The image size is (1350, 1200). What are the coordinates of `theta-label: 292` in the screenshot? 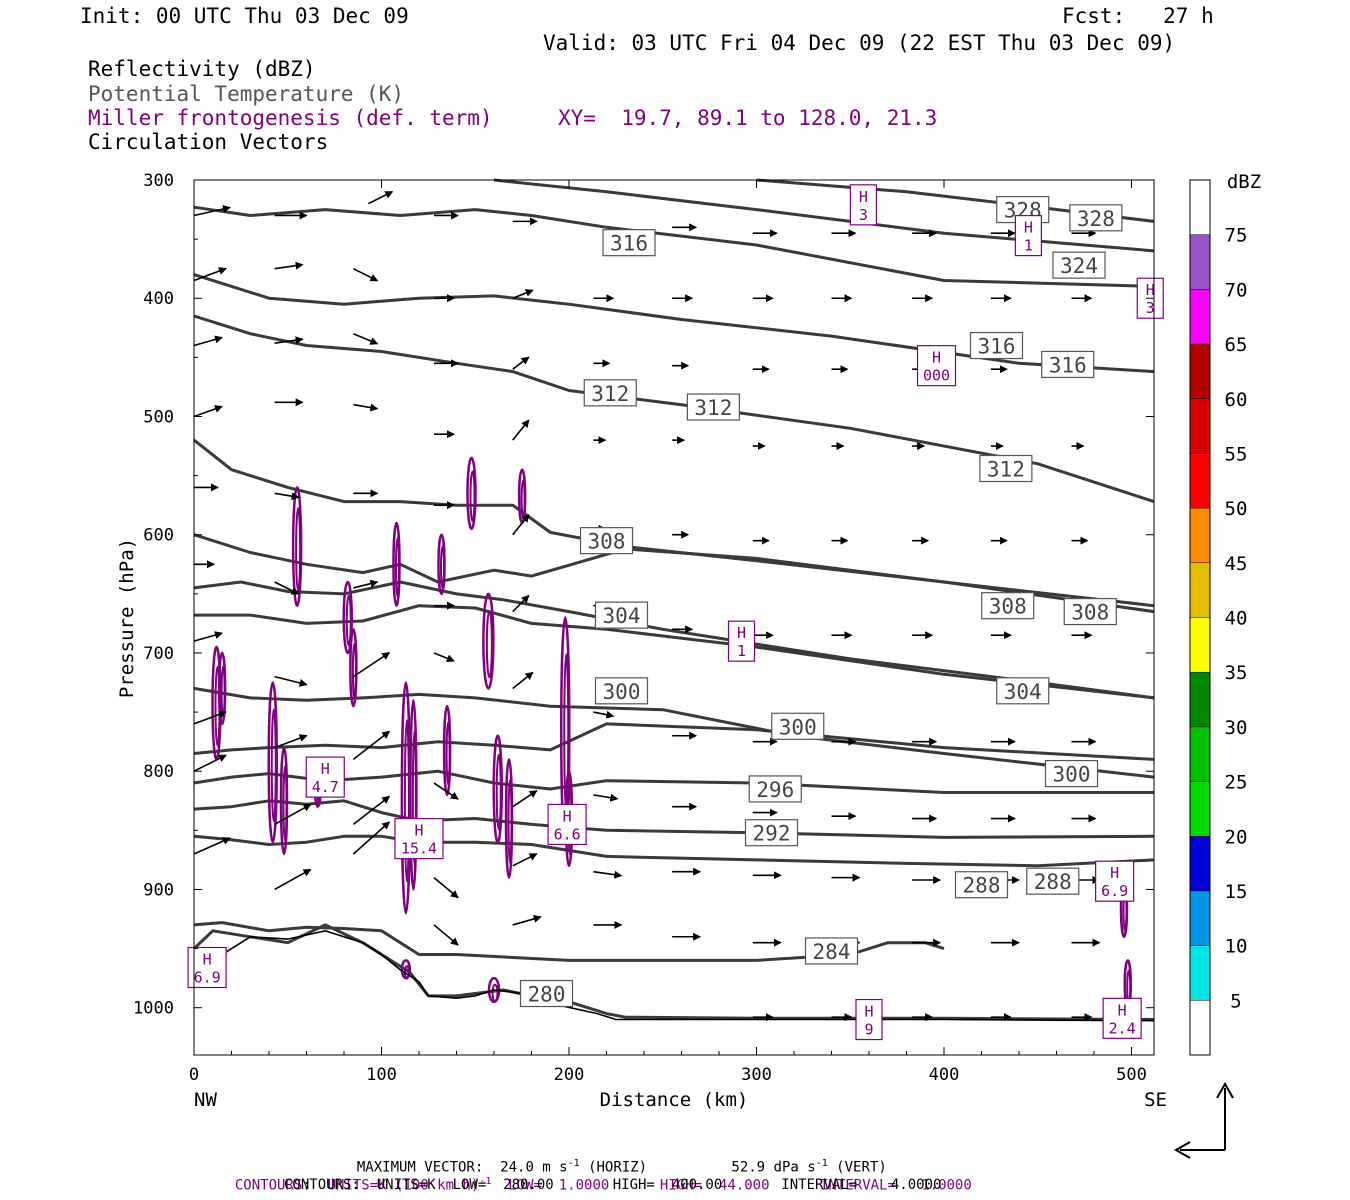 It's located at (772, 834).